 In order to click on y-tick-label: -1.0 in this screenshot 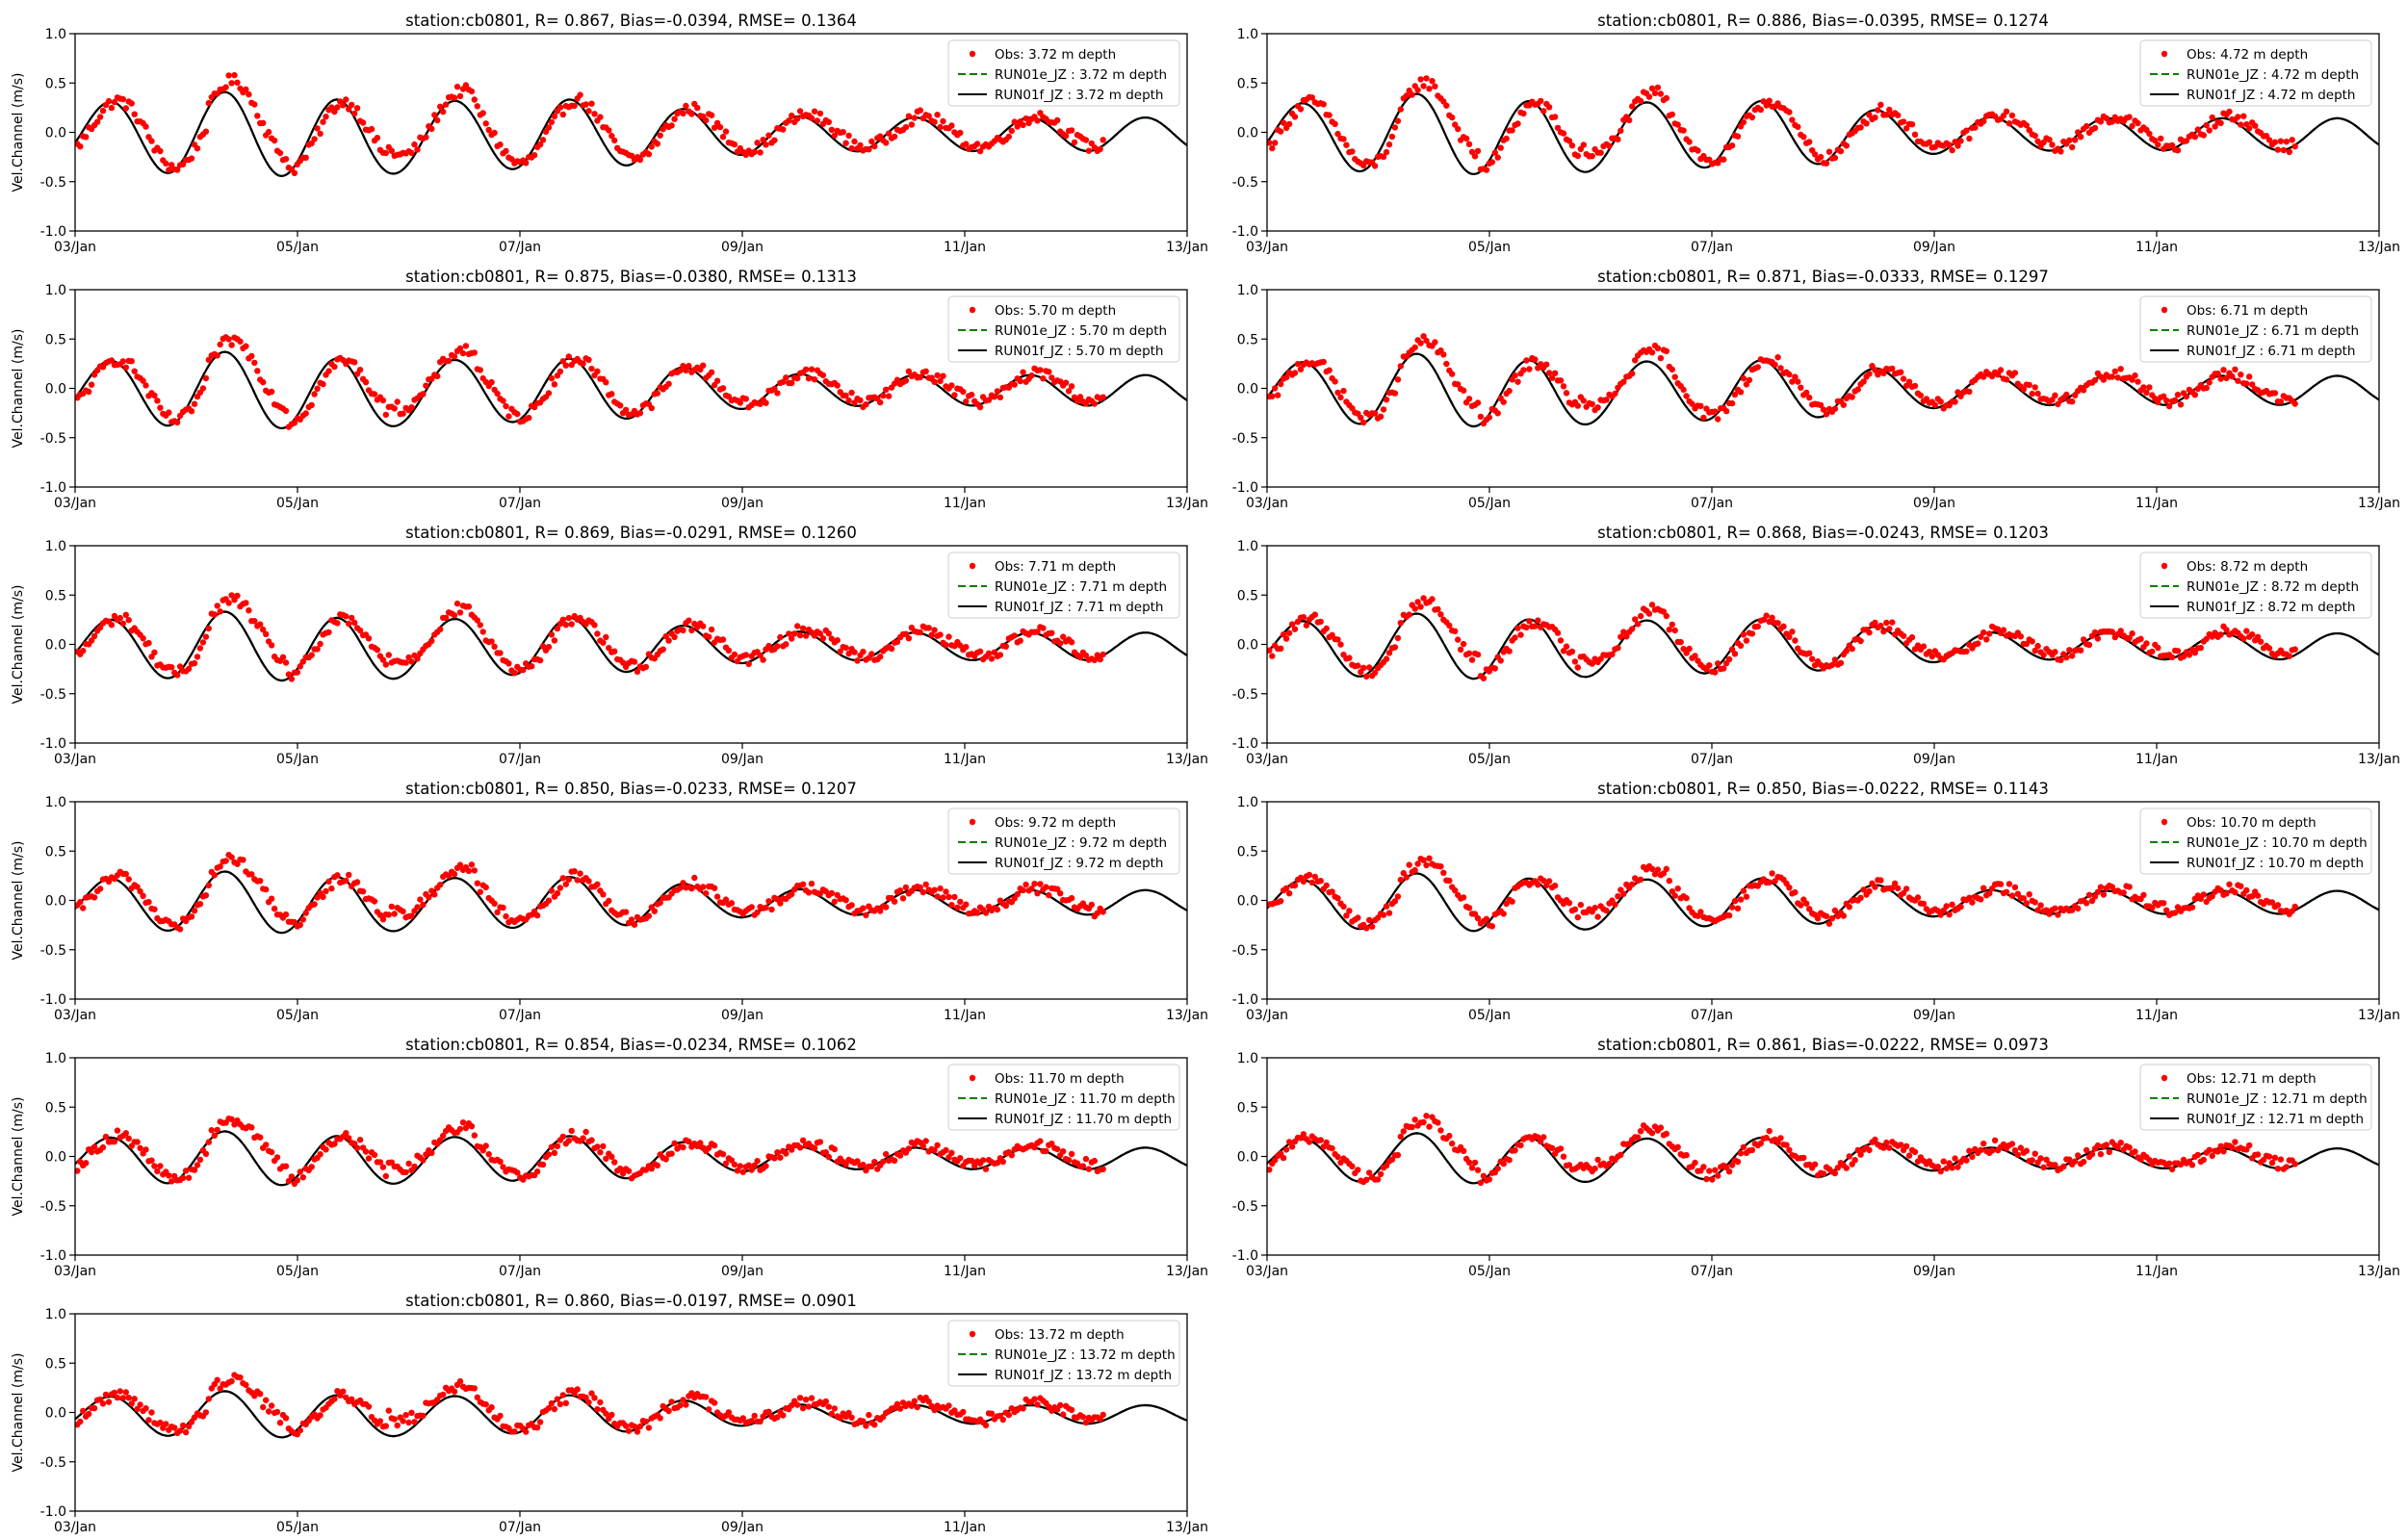, I will do `click(1245, 744)`.